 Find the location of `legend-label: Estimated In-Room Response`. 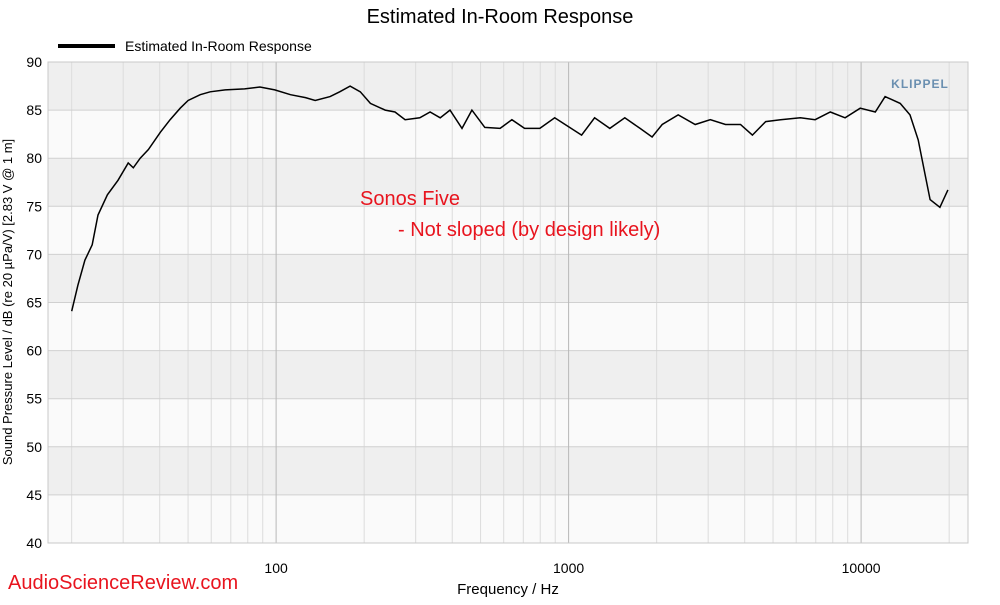

legend-label: Estimated In-Room Response is located at coordinates (218, 46).